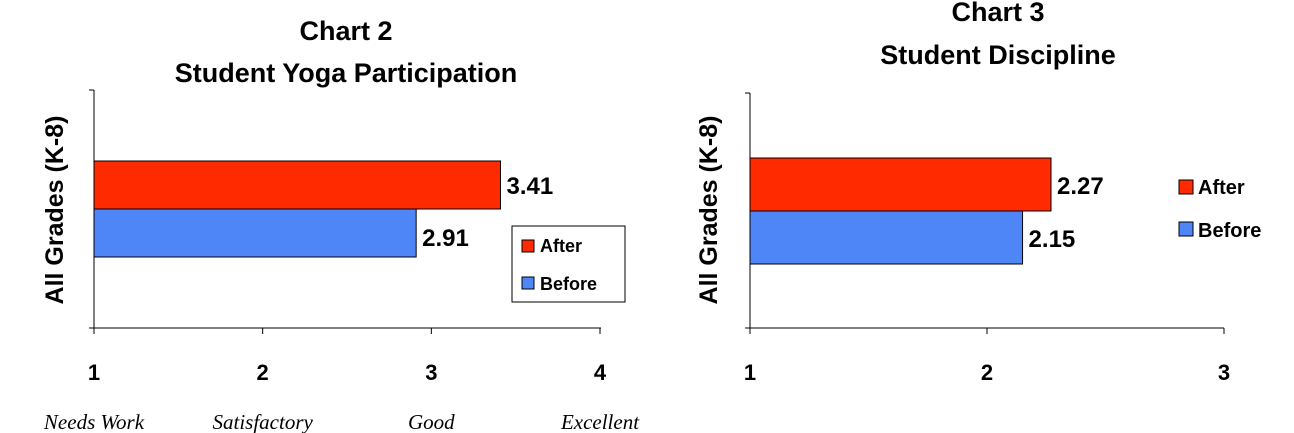  What do you see at coordinates (998, 55) in the screenshot?
I see `chart-3-title-line2: Student Discipline` at bounding box center [998, 55].